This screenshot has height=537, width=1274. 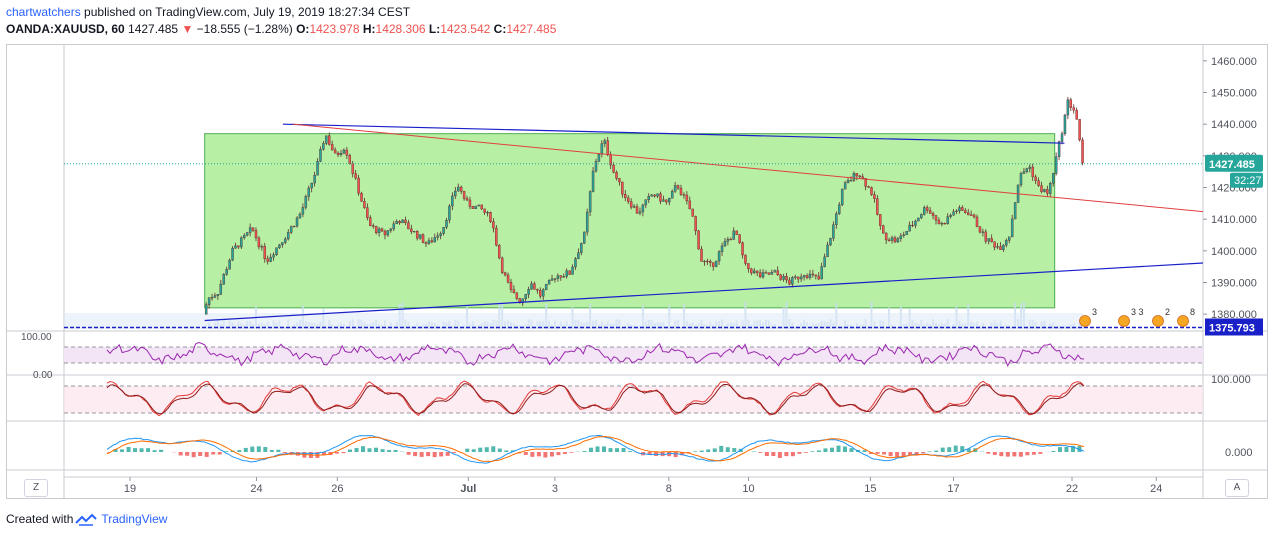 I want to click on time-tick-label: 17, so click(x=953, y=489).